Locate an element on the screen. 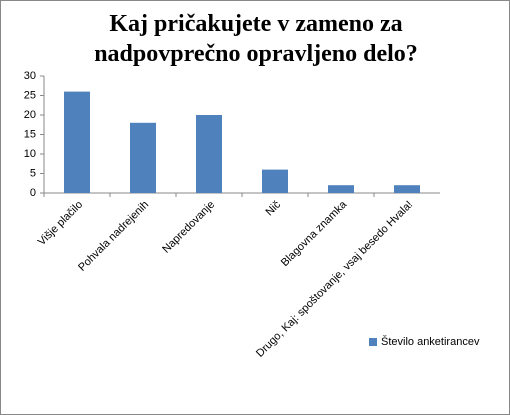 The height and width of the screenshot is (415, 510). y-tick-label: 5 is located at coordinates (33, 173).